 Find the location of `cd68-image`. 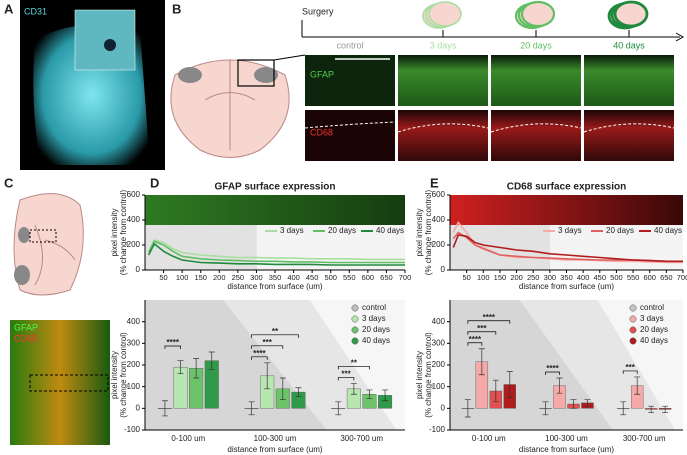

cd68-image is located at coordinates (350, 135).